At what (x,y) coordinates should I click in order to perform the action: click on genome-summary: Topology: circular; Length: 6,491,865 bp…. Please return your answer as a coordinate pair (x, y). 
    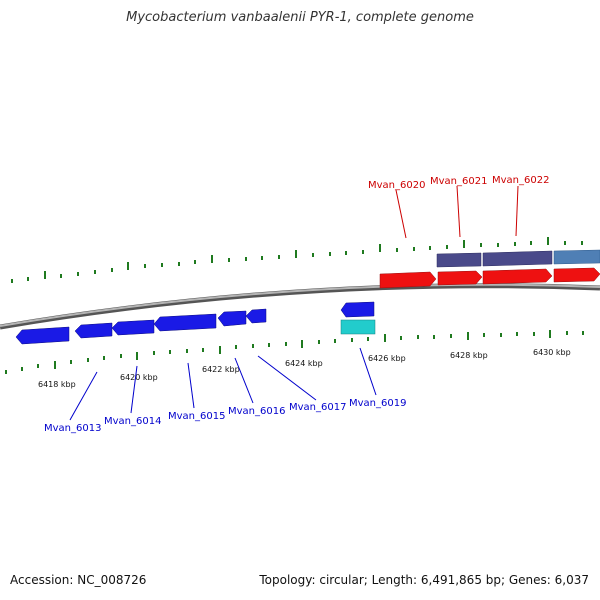
    Looking at the image, I should click on (424, 580).